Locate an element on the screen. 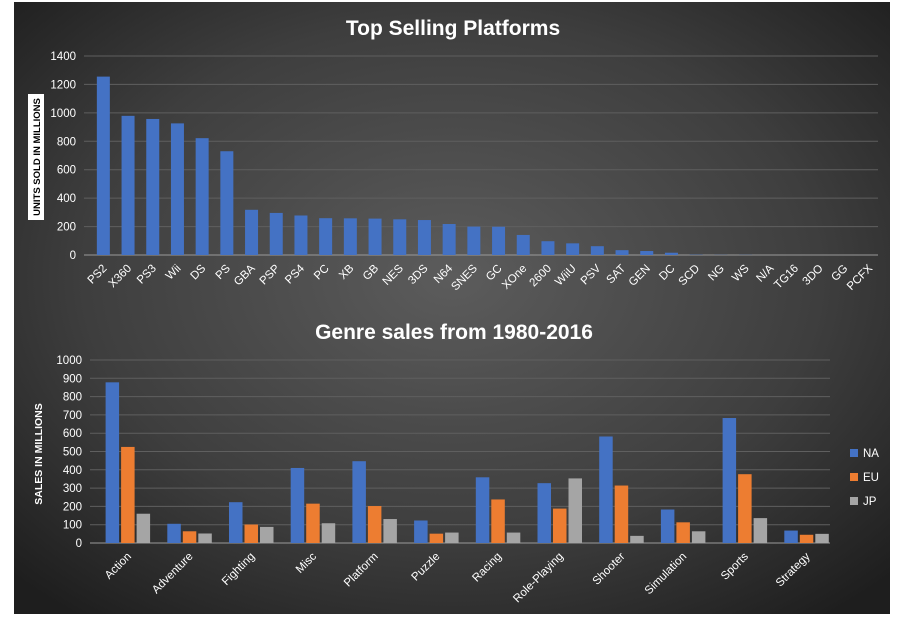  ylabel-platforms-box: UNITS SOLD IN MILLIONS is located at coordinates (36, 157).